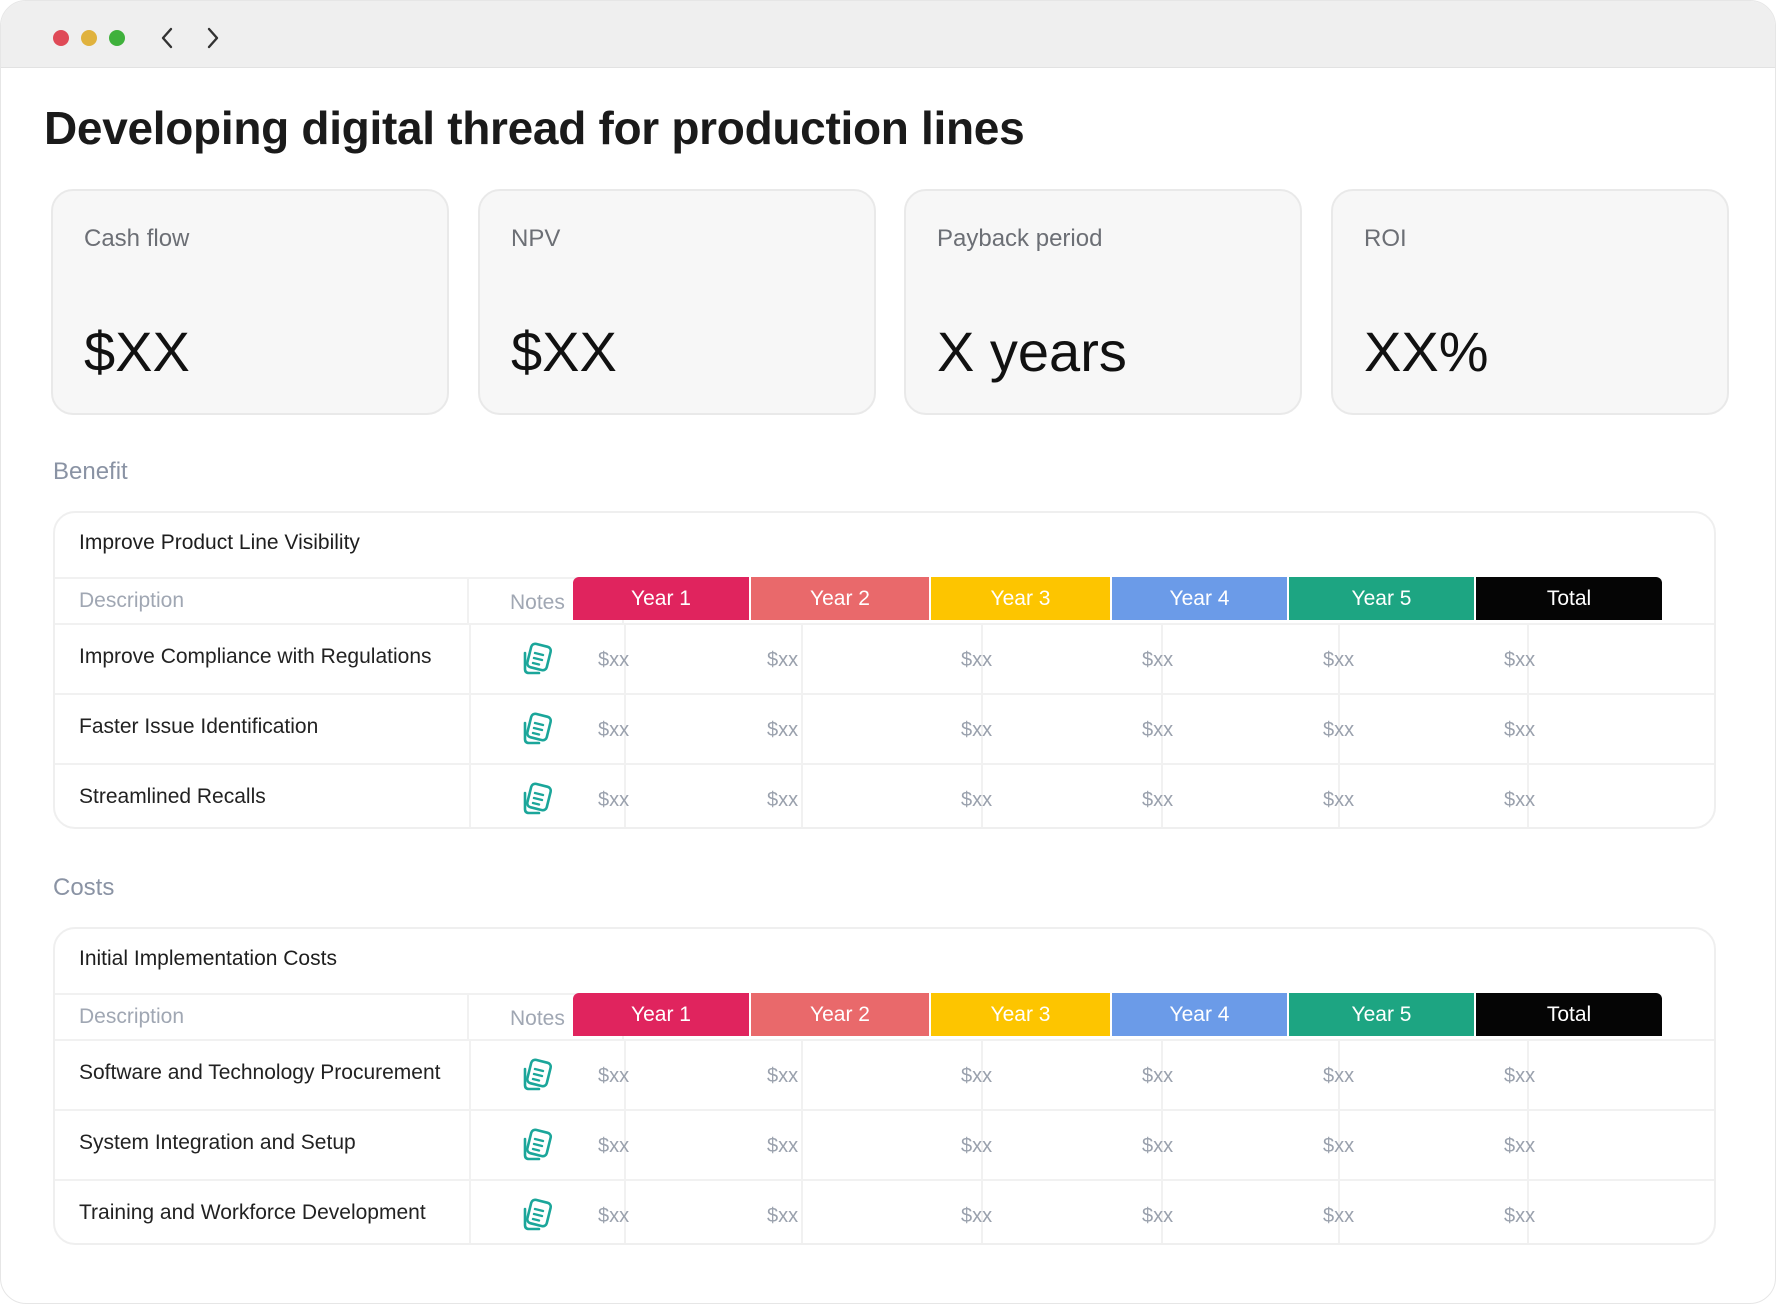 This screenshot has width=1776, height=1304. Describe the element at coordinates (1103, 302) in the screenshot. I see `kpi-card: Payback period X years` at that location.